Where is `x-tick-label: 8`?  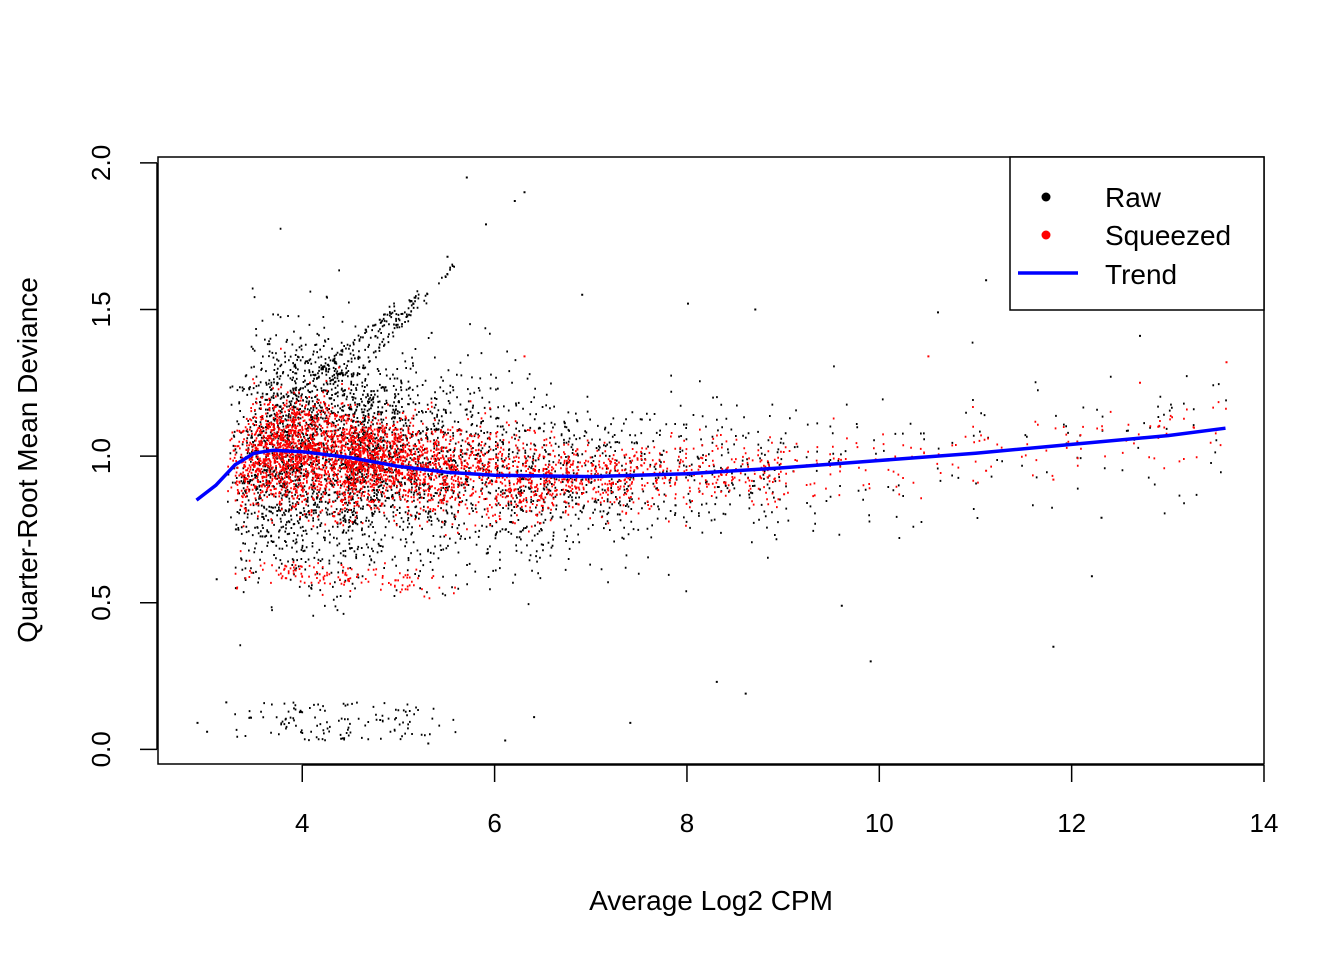 x-tick-label: 8 is located at coordinates (687, 823).